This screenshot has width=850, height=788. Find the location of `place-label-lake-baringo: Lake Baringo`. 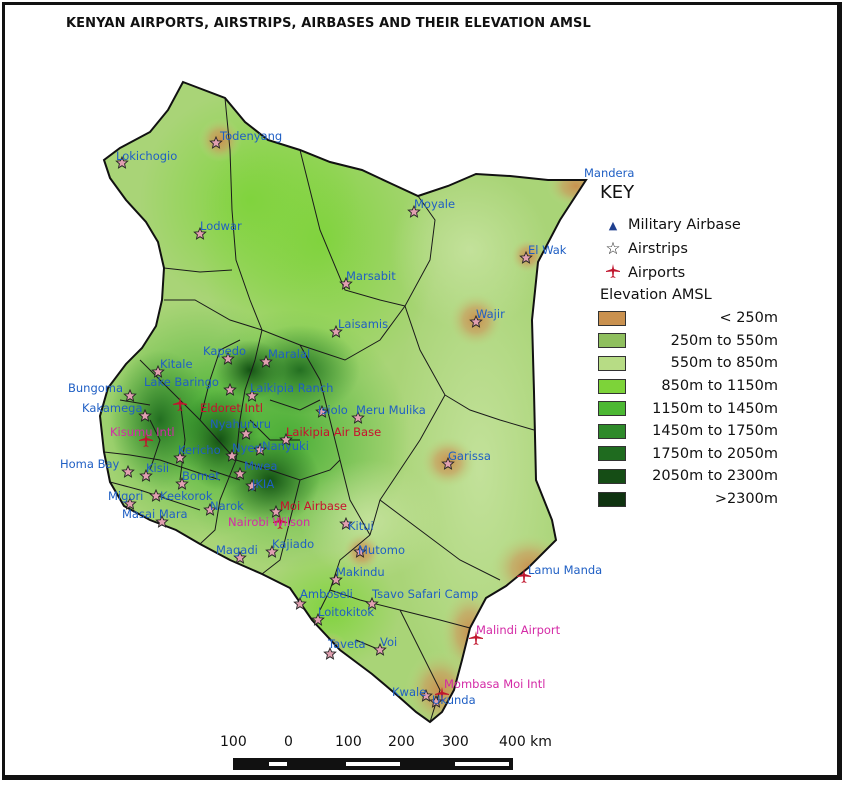

place-label-lake-baringo: Lake Baringo is located at coordinates (181, 382).